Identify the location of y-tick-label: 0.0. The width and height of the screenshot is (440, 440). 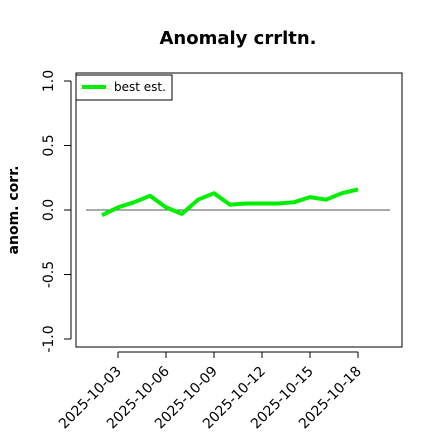
(49, 210).